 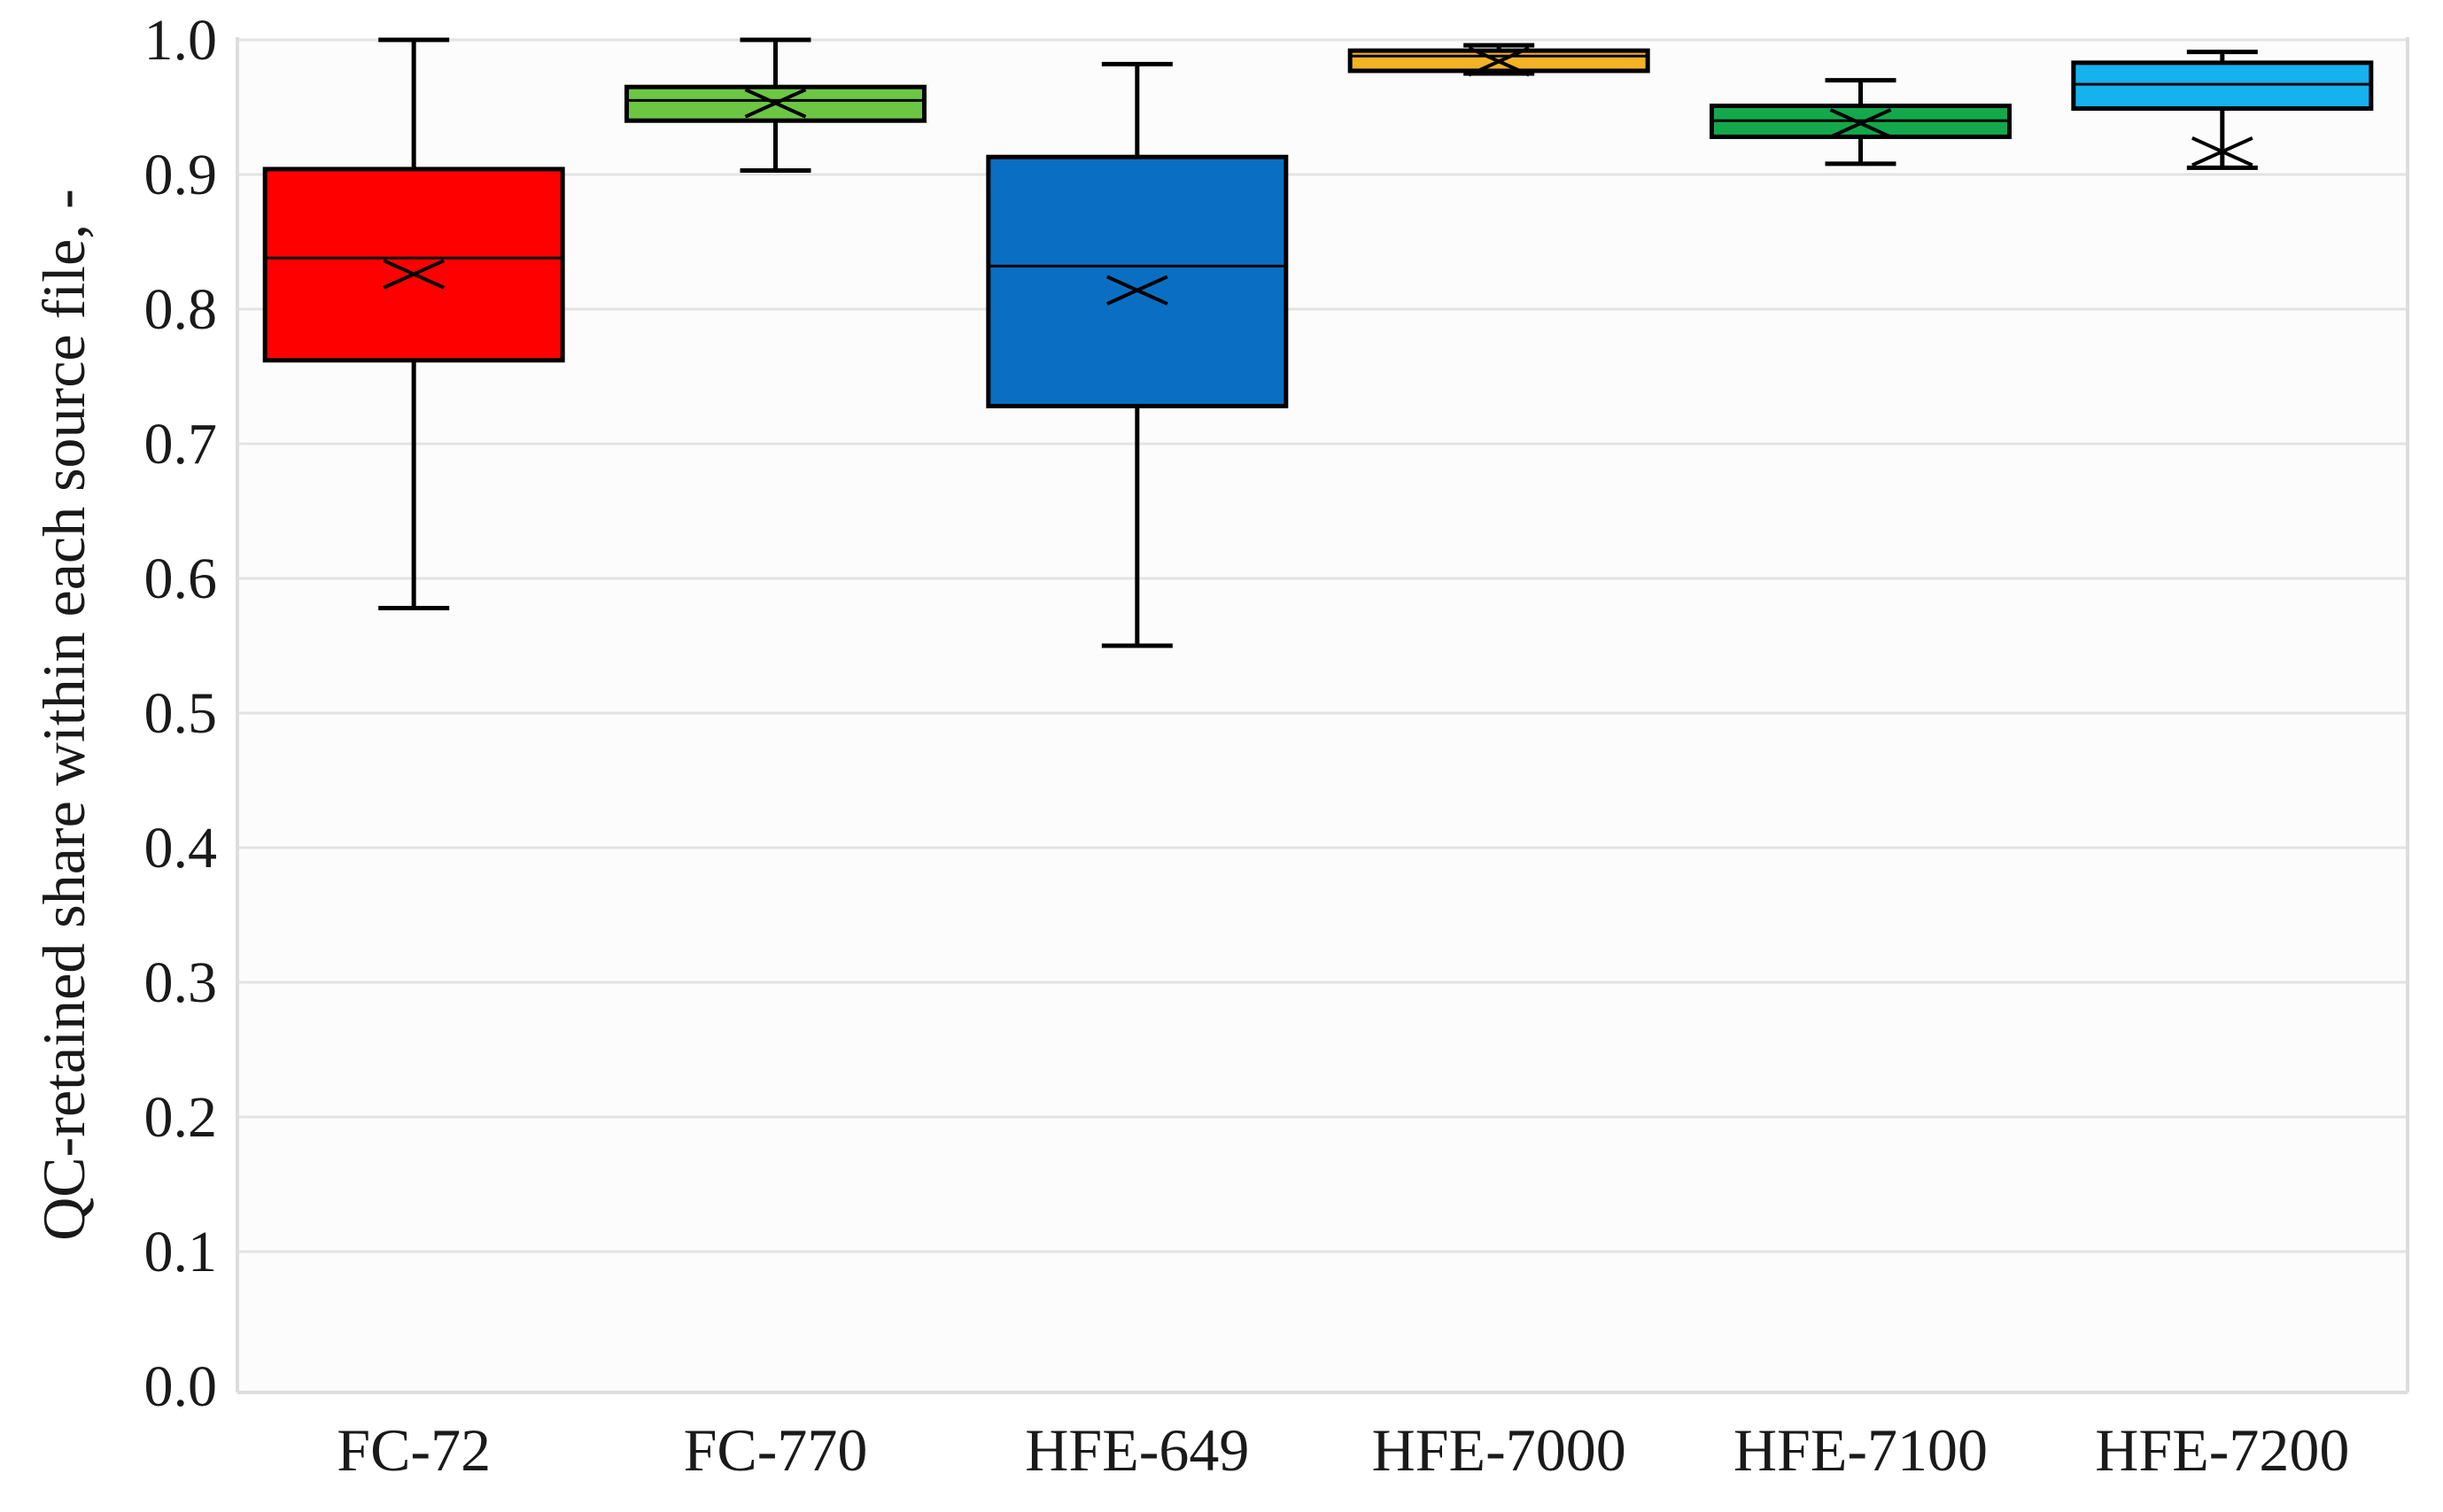 What do you see at coordinates (181, 1386) in the screenshot?
I see `y-tick-label: 0.0` at bounding box center [181, 1386].